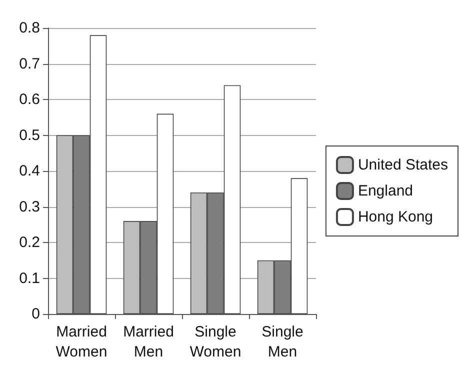  I want to click on x-tick-label: Single Men, so click(283, 342).